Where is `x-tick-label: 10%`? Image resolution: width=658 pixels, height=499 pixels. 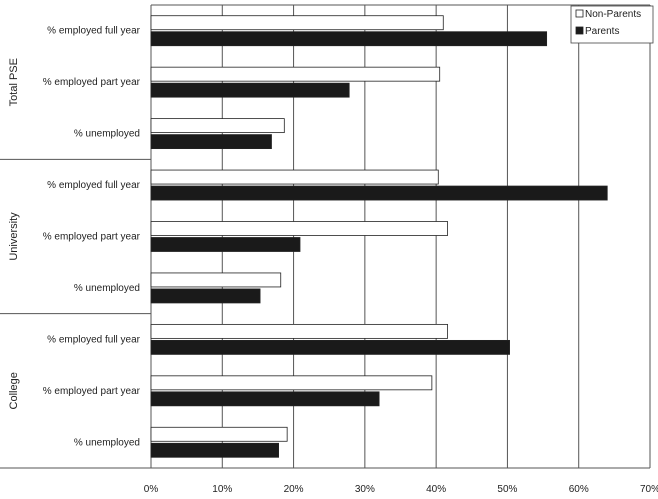
x-tick-label: 10% is located at coordinates (222, 489).